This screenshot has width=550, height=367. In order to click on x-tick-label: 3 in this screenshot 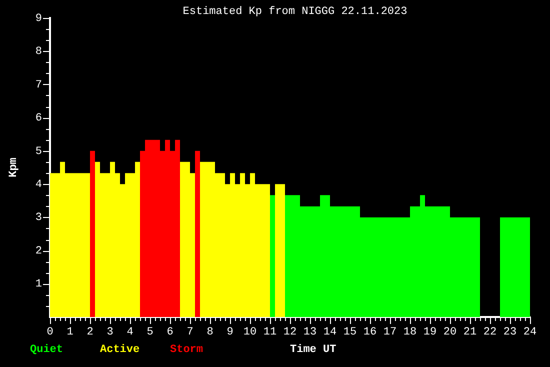, I will do `click(110, 332)`.